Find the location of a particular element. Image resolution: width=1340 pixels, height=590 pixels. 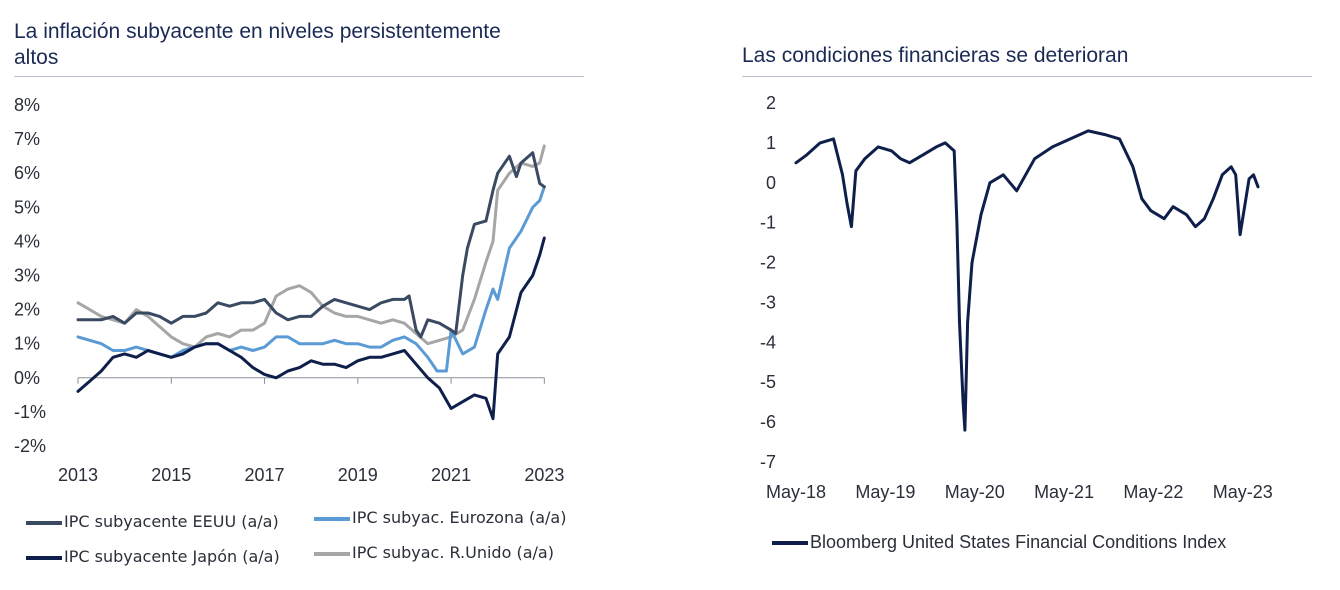

left-x-tick-label: 2019 is located at coordinates (358, 475).